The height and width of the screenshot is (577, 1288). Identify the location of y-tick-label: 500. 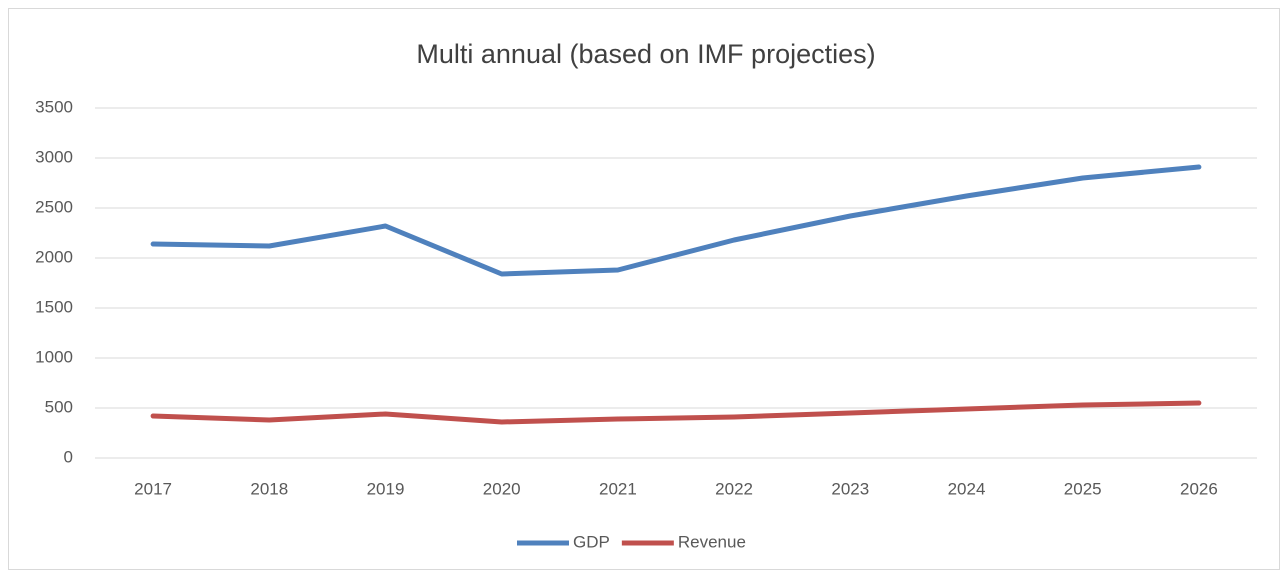
(59, 406).